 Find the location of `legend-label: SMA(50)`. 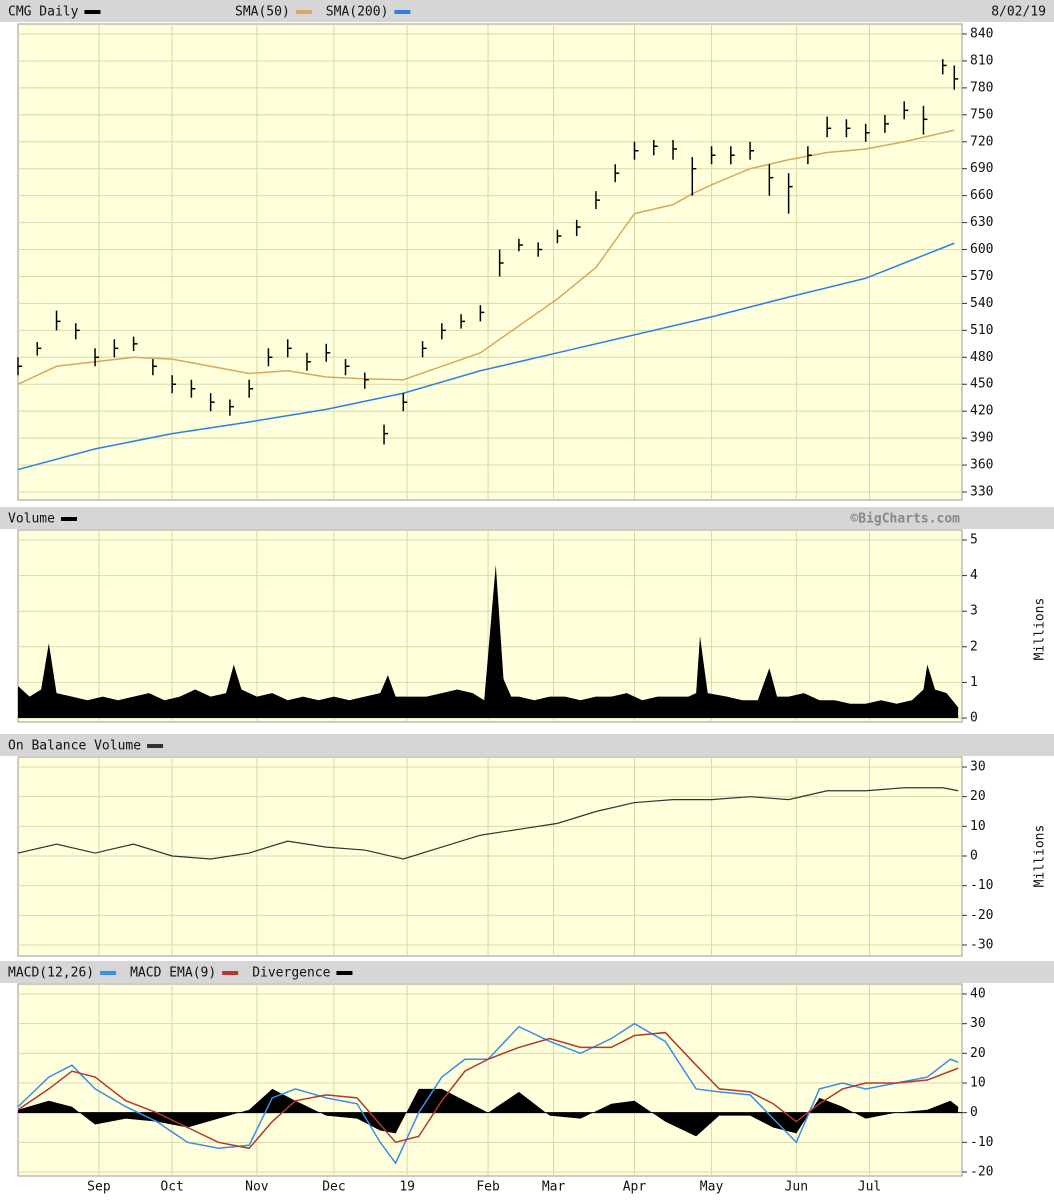

legend-label: SMA(50) is located at coordinates (262, 12).